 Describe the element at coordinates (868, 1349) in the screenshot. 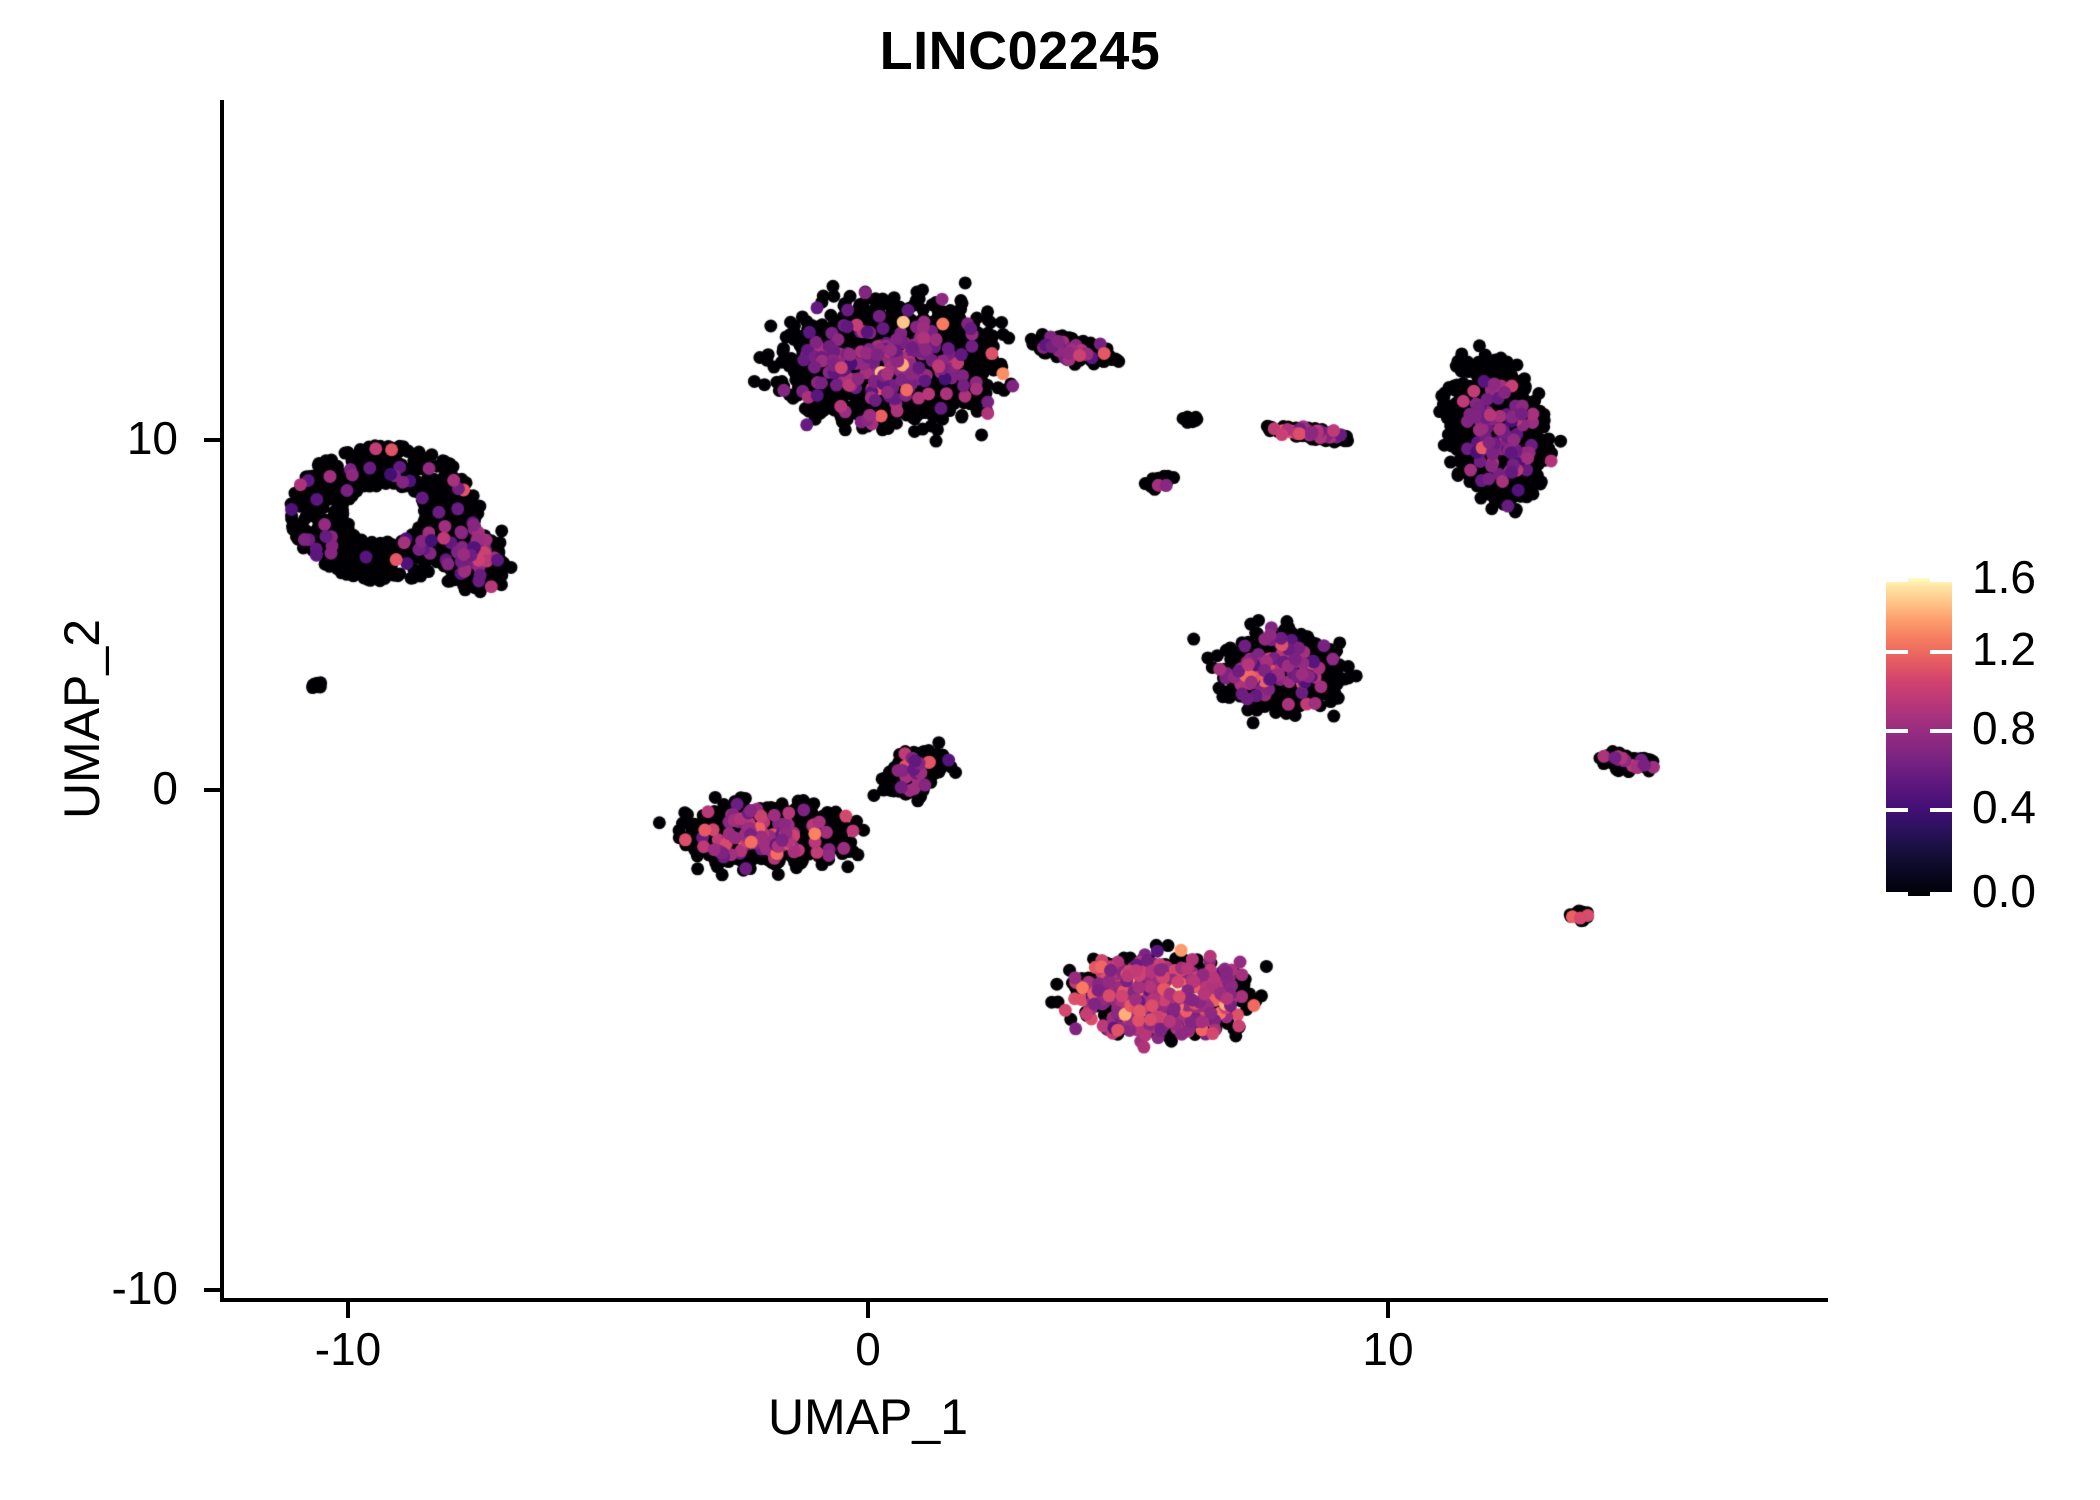

I see `x-tick-label-0: 0` at that location.